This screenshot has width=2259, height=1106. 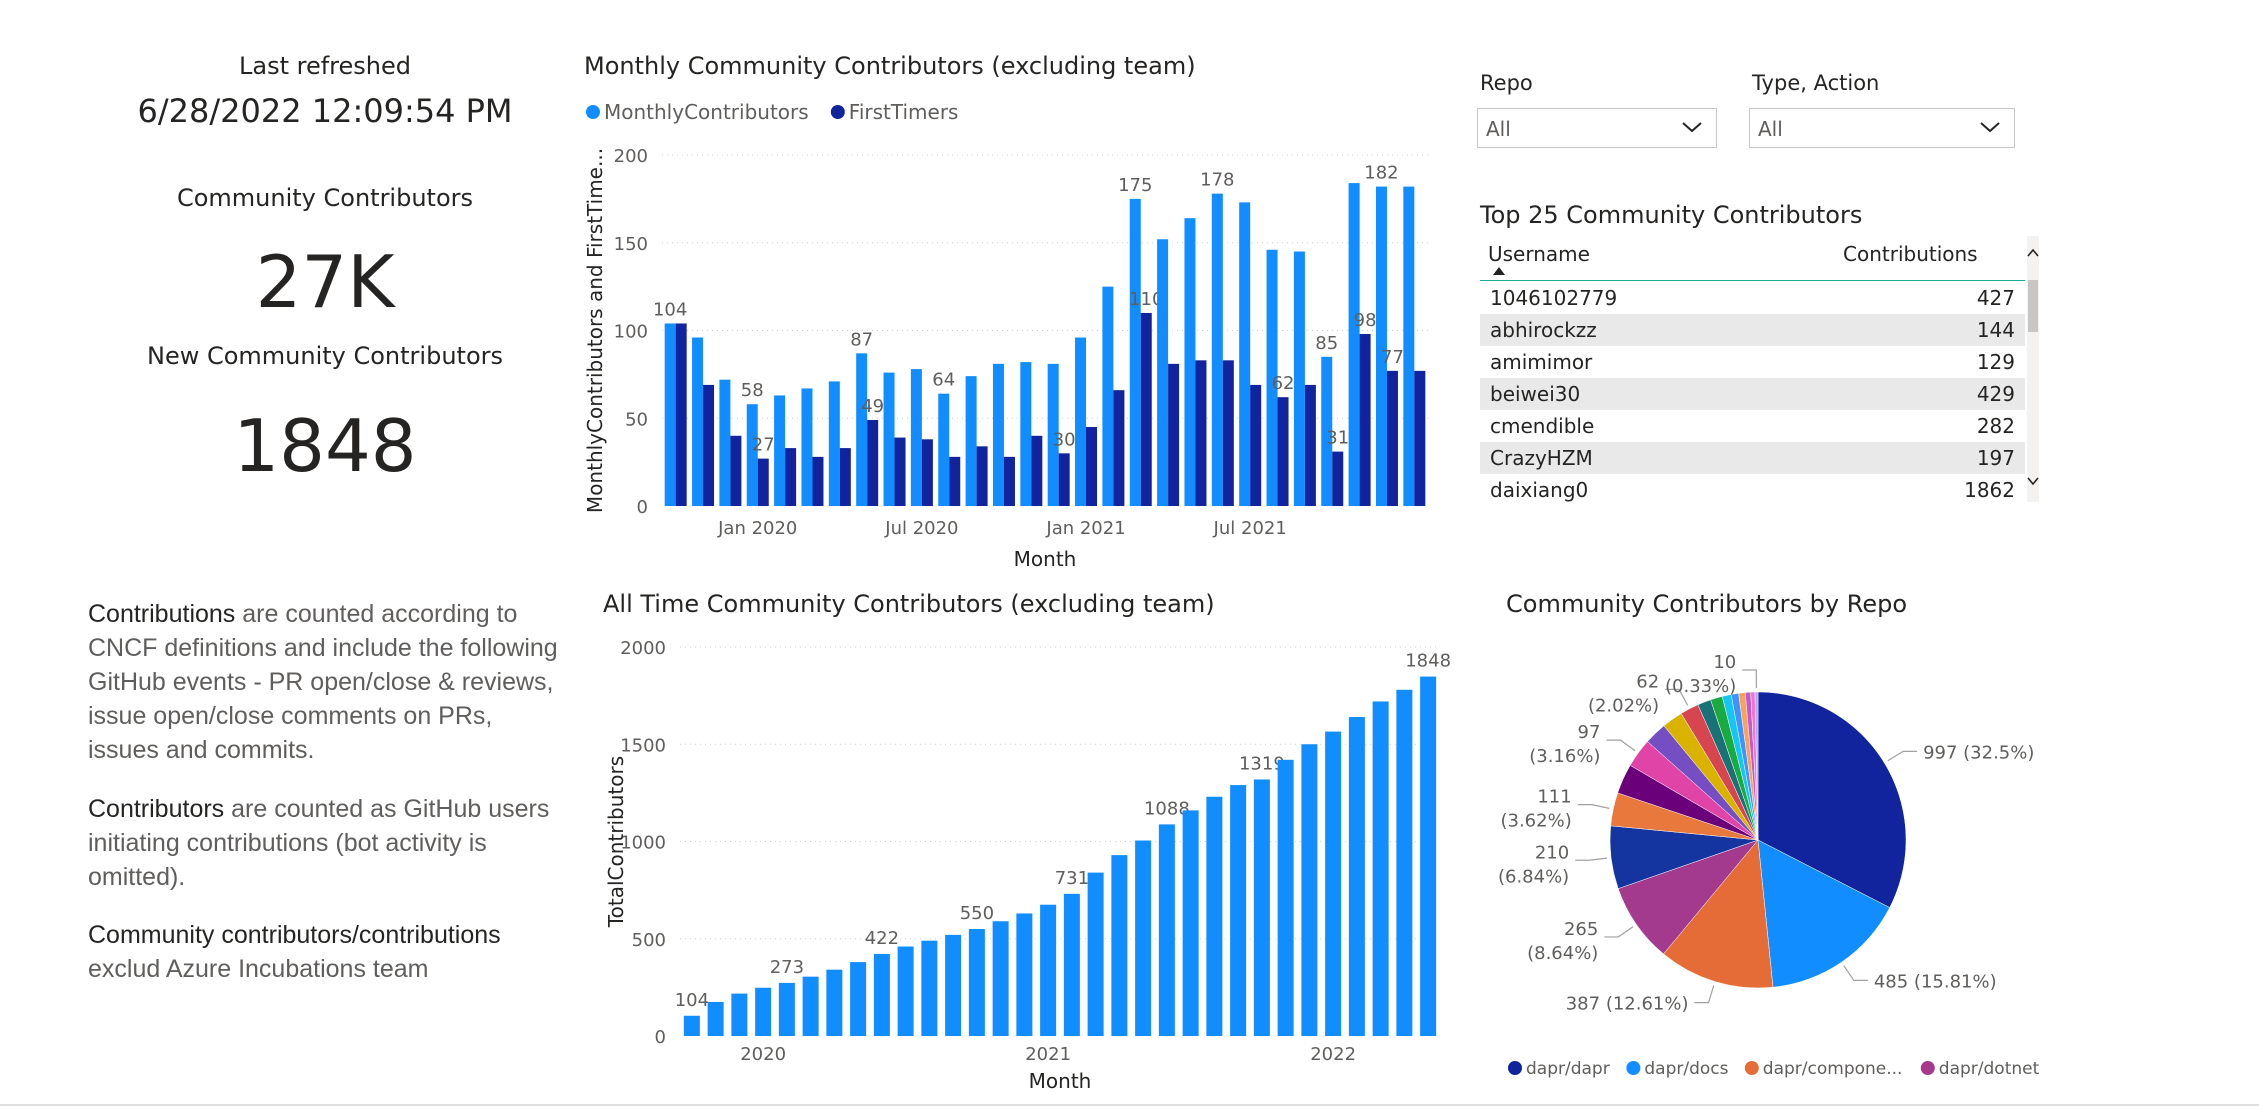 I want to click on cell-contributions: 1862, so click(x=1989, y=490).